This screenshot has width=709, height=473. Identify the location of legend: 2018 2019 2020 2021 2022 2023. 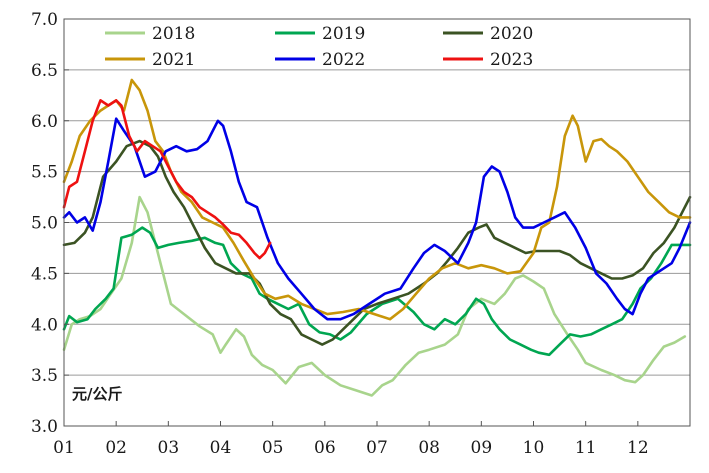
(319, 47).